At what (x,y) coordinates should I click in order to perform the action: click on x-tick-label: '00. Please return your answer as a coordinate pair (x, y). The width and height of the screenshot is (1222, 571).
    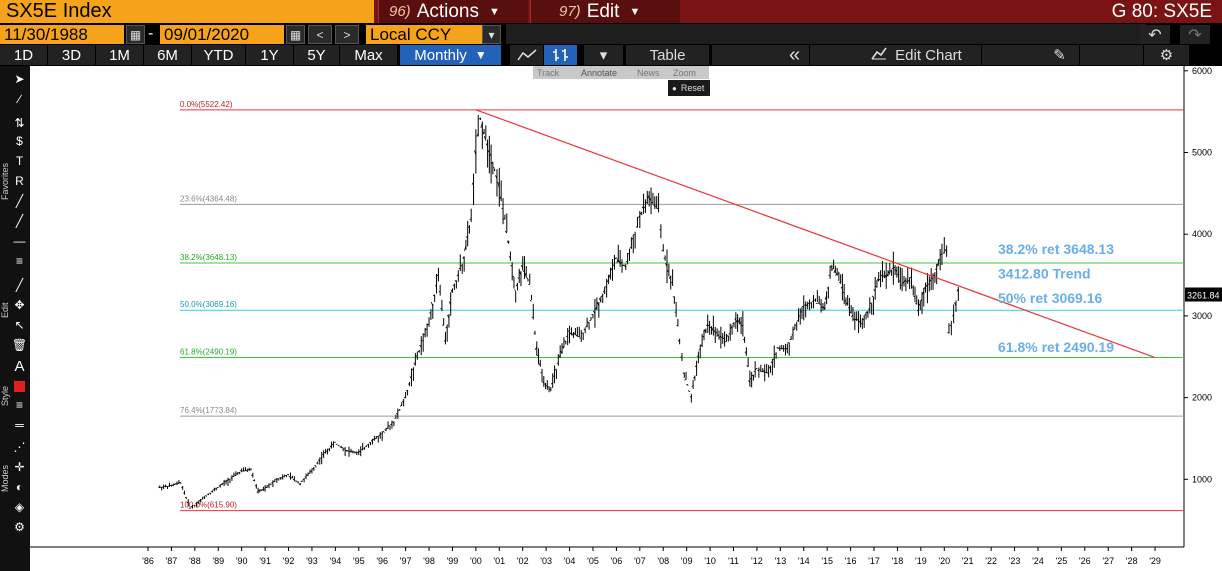
    Looking at the image, I should click on (476, 561).